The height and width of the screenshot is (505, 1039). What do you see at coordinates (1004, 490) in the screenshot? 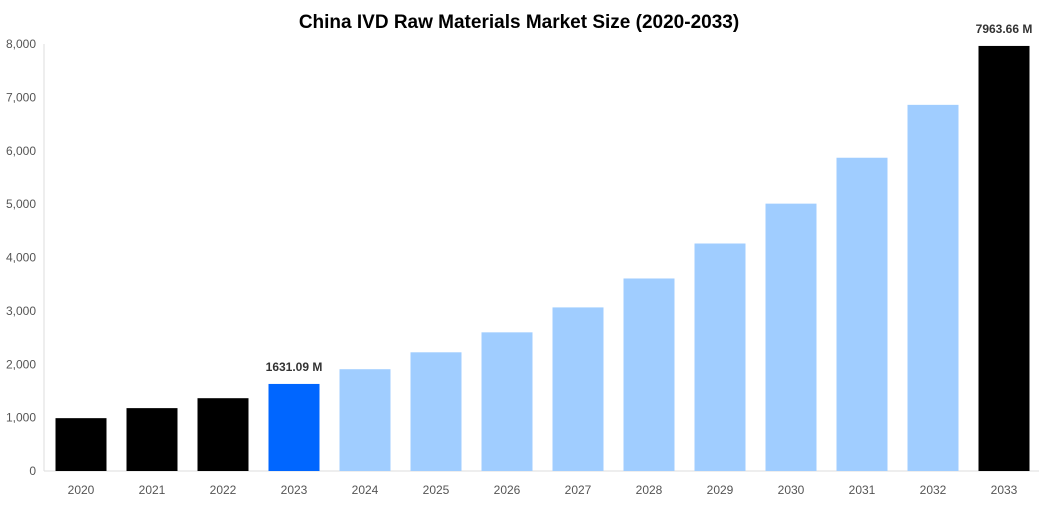
I see `x-tick-label: 2033` at bounding box center [1004, 490].